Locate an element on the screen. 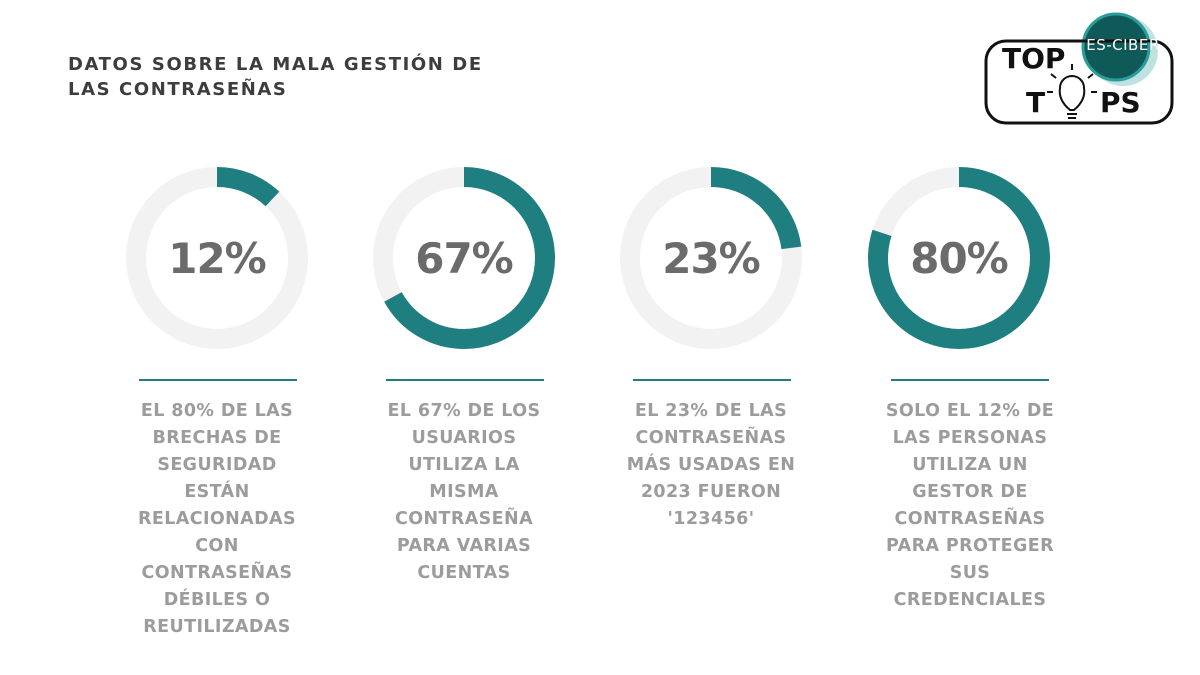  desc-line: CREDENCIALES is located at coordinates (970, 600).